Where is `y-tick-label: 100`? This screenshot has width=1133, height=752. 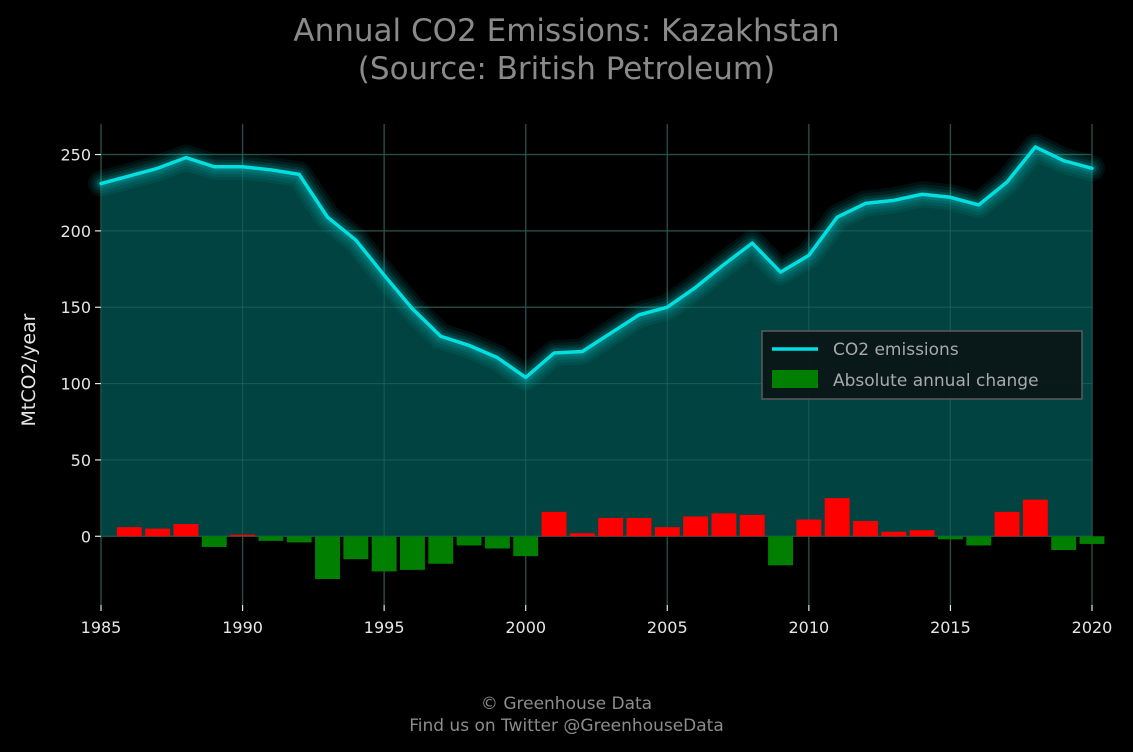
y-tick-label: 100 is located at coordinates (75, 384).